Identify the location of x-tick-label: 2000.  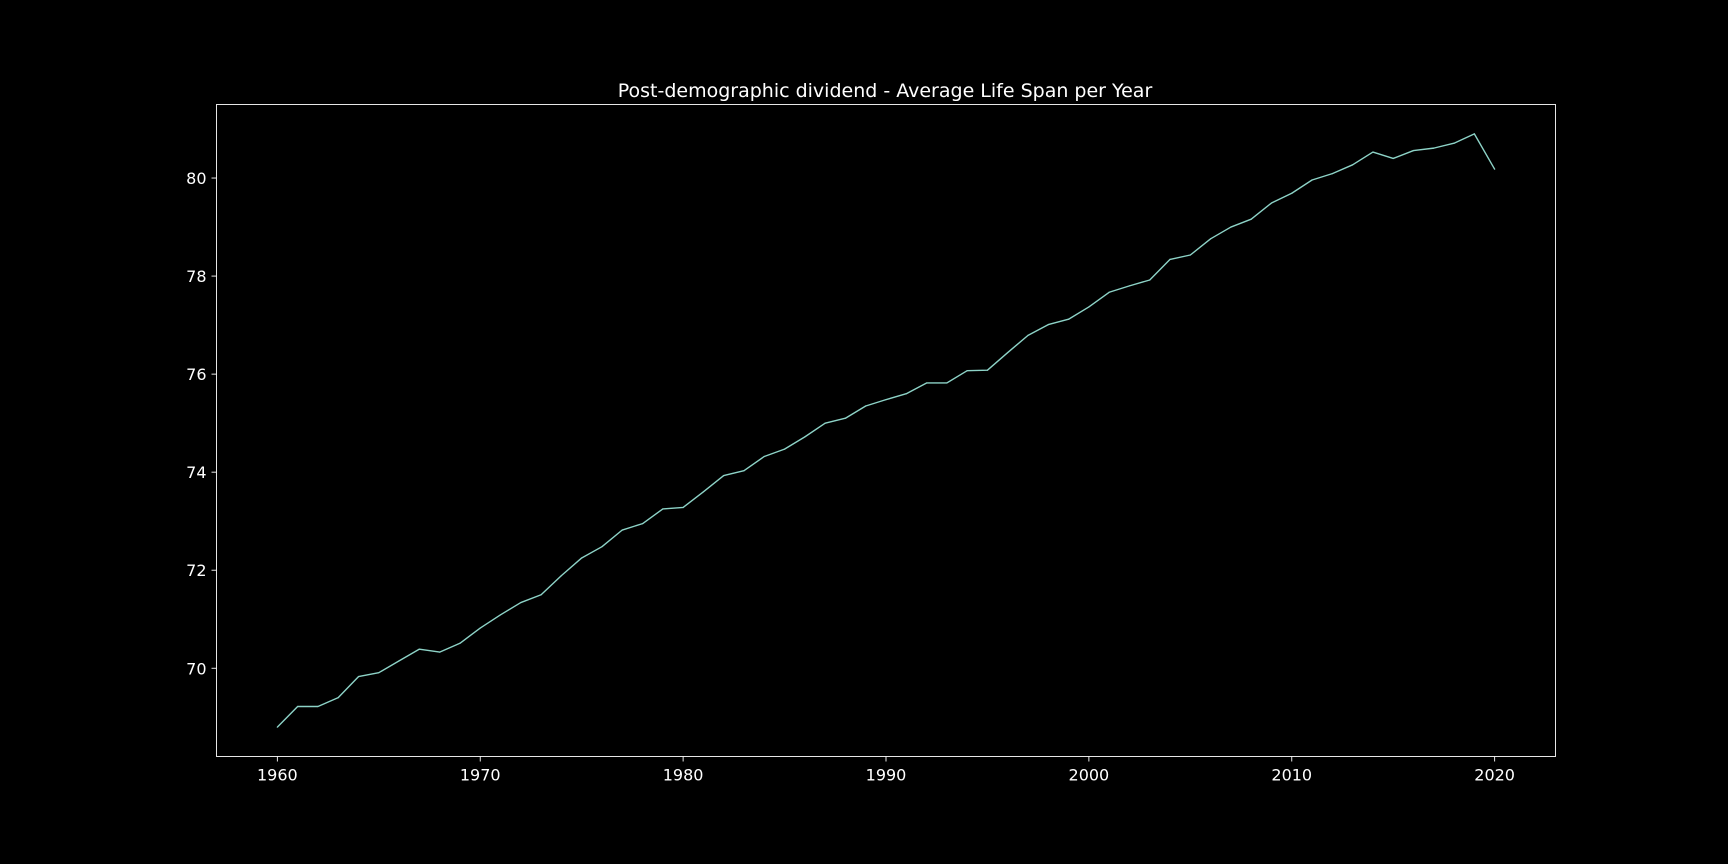
(1089, 775).